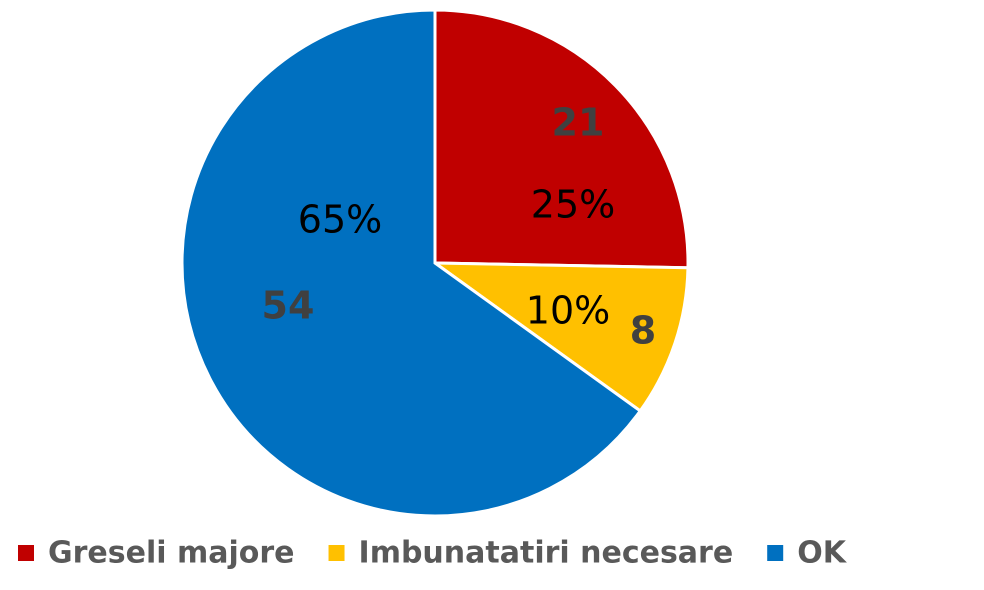 The image size is (984, 590). What do you see at coordinates (578, 123) in the screenshot?
I see `count-label: 21` at bounding box center [578, 123].